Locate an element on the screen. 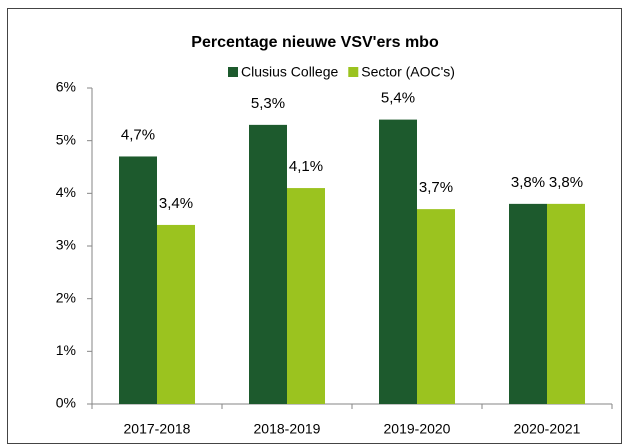 The image size is (629, 448). chart-title: Percentage nieuwe VSV'ers mbo is located at coordinates (315, 42).